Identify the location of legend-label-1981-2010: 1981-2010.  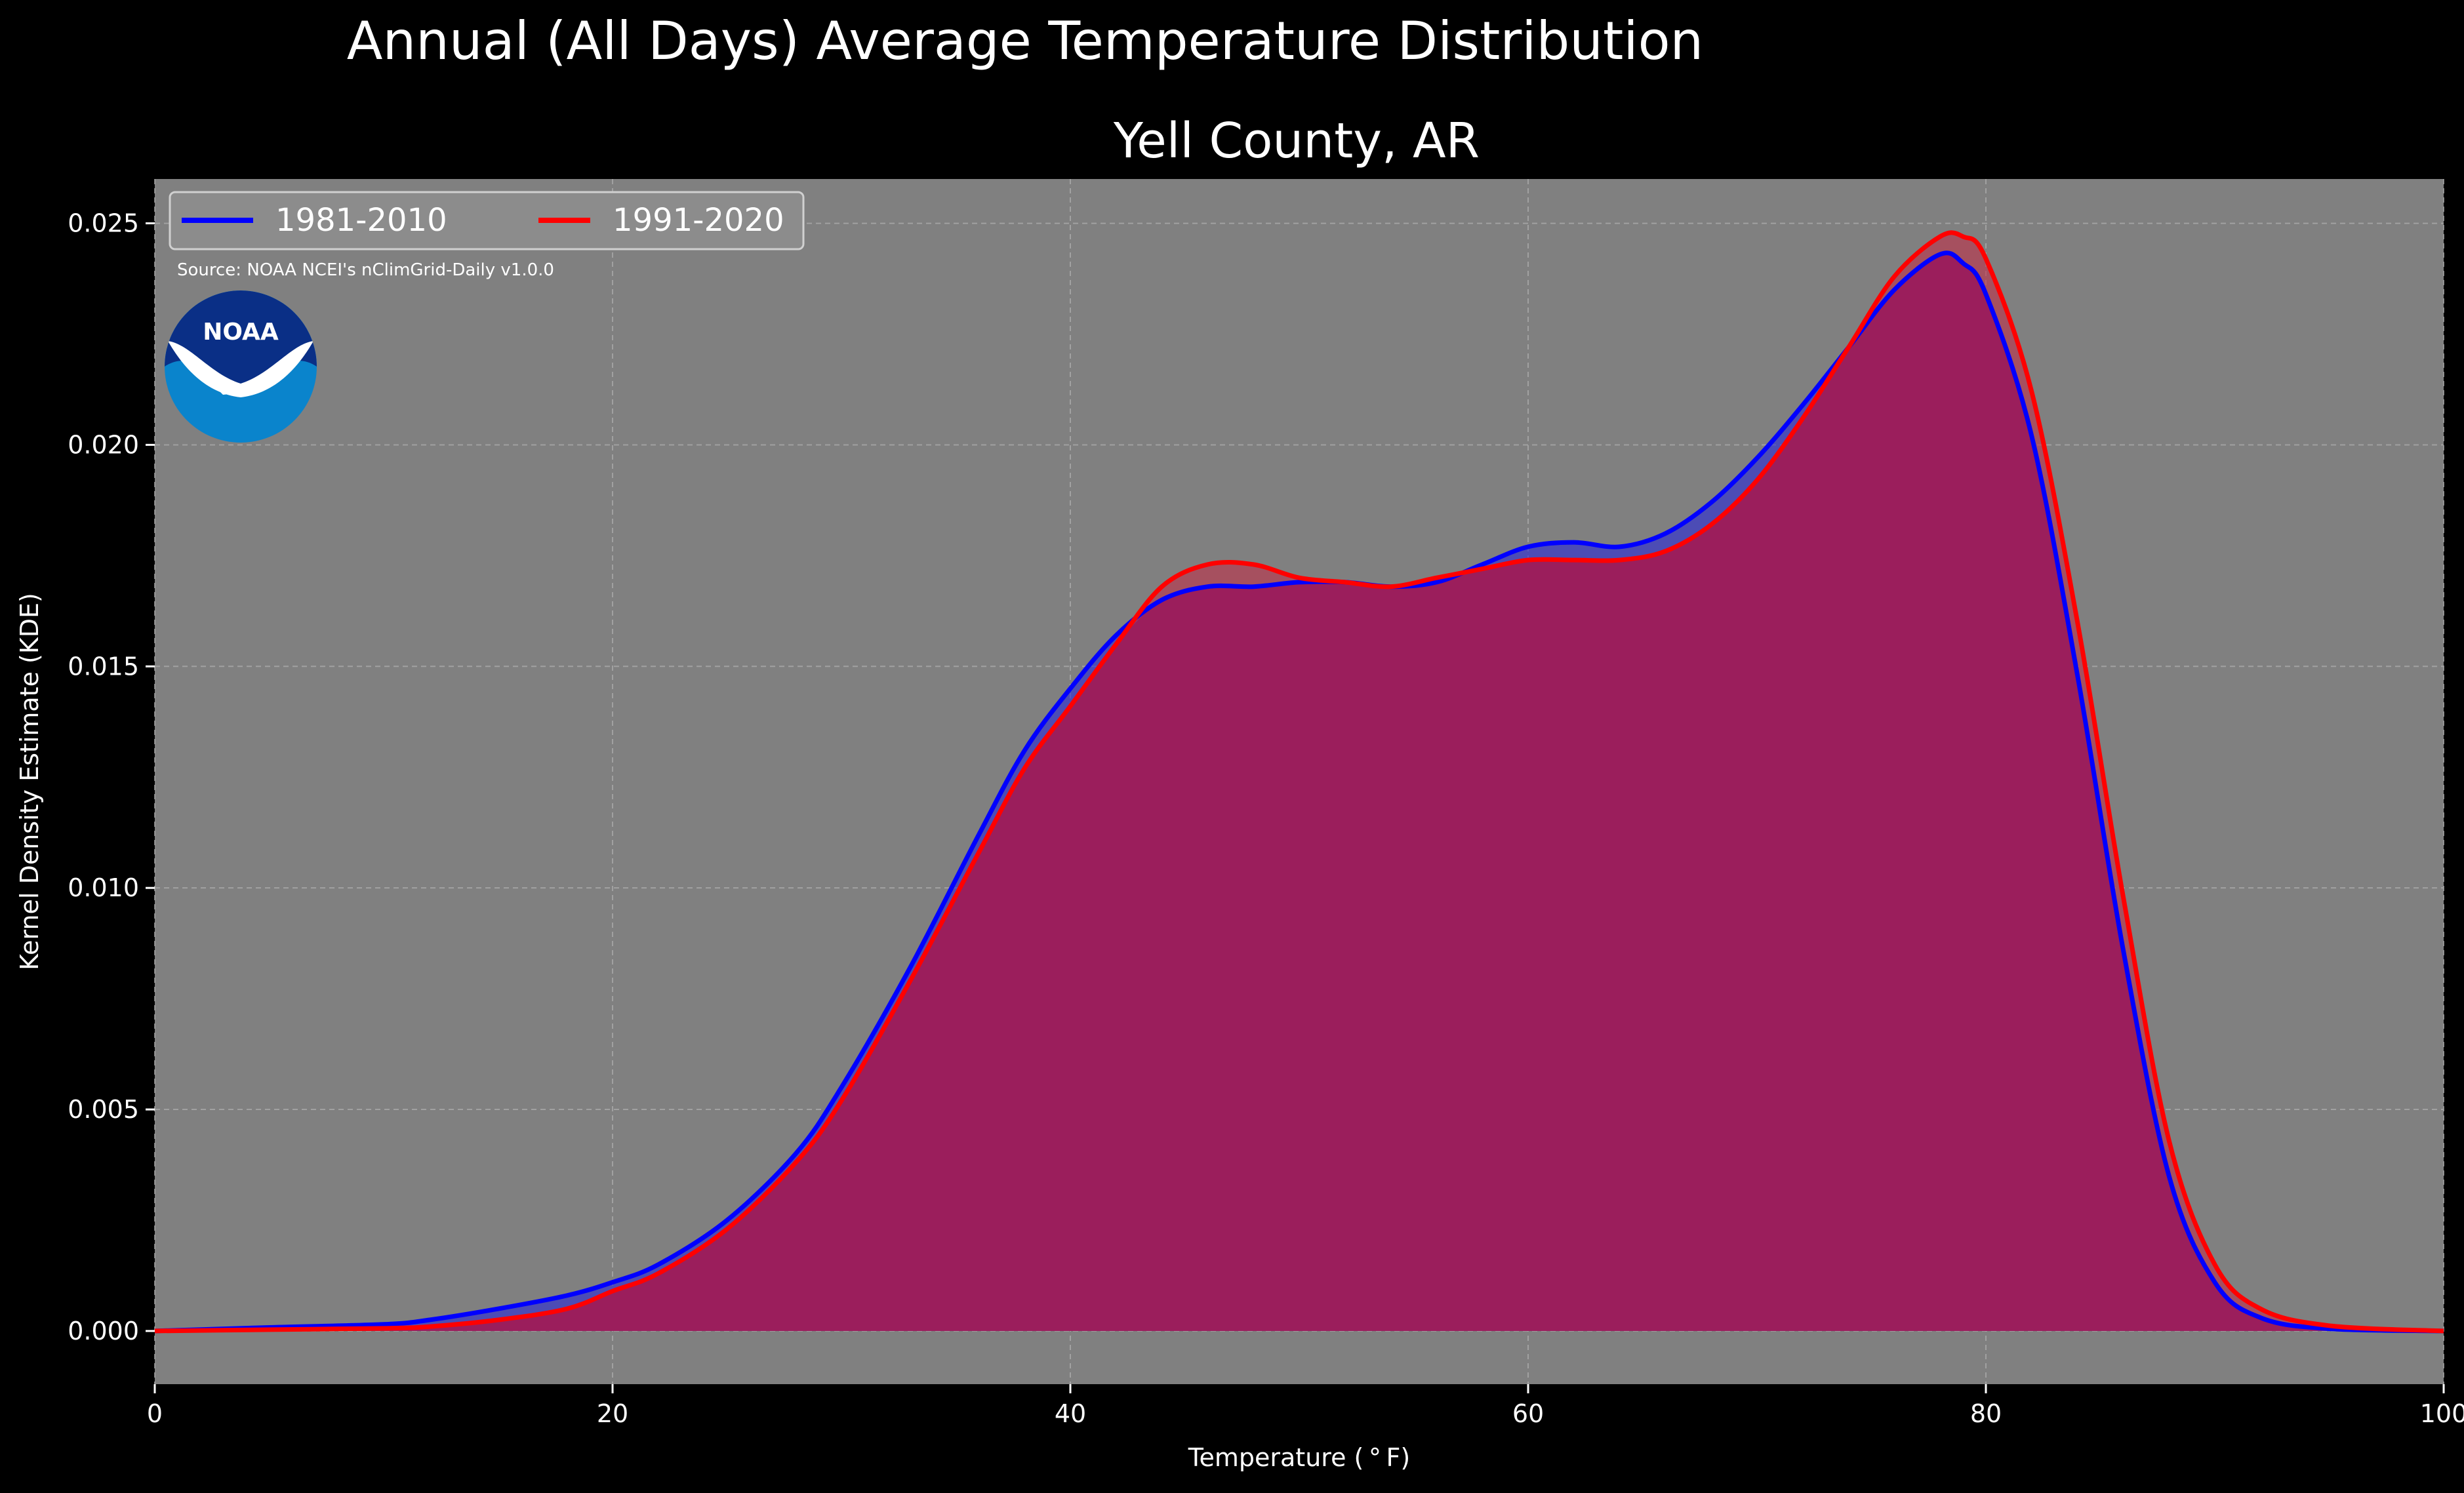
(361, 220).